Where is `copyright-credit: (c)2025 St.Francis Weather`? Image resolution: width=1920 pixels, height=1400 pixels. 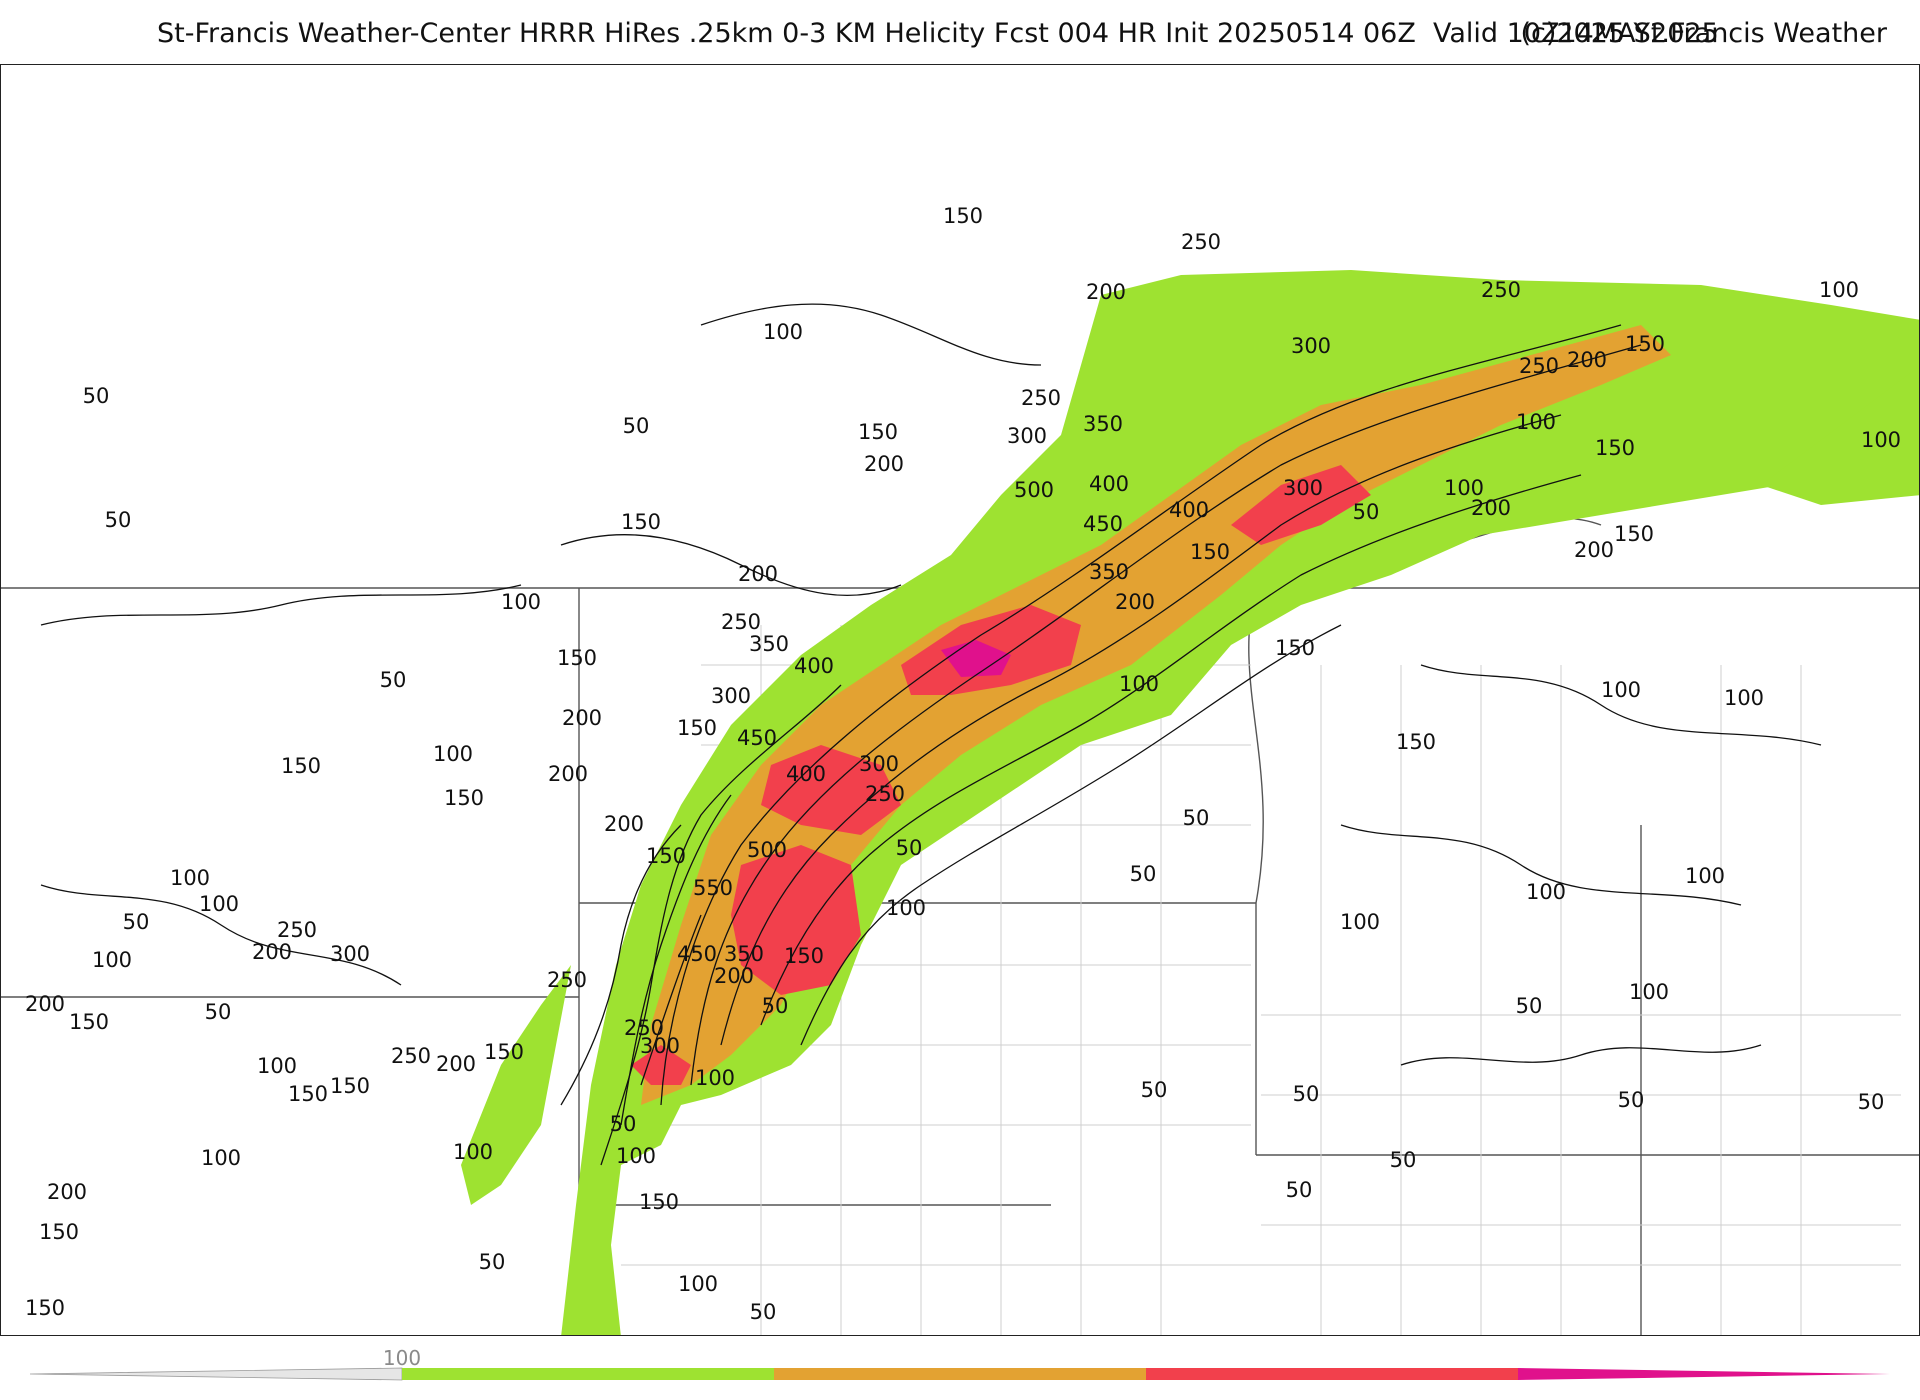
copyright-credit: (c)2025 St.Francis Weather is located at coordinates (1703, 33).